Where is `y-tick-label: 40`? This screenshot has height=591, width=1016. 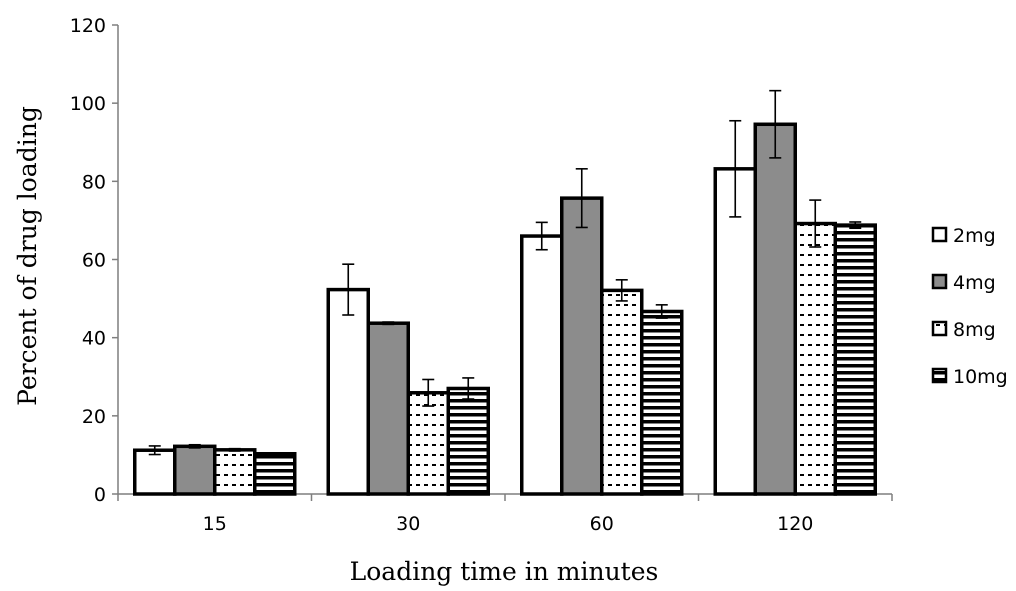 y-tick-label: 40 is located at coordinates (94, 339).